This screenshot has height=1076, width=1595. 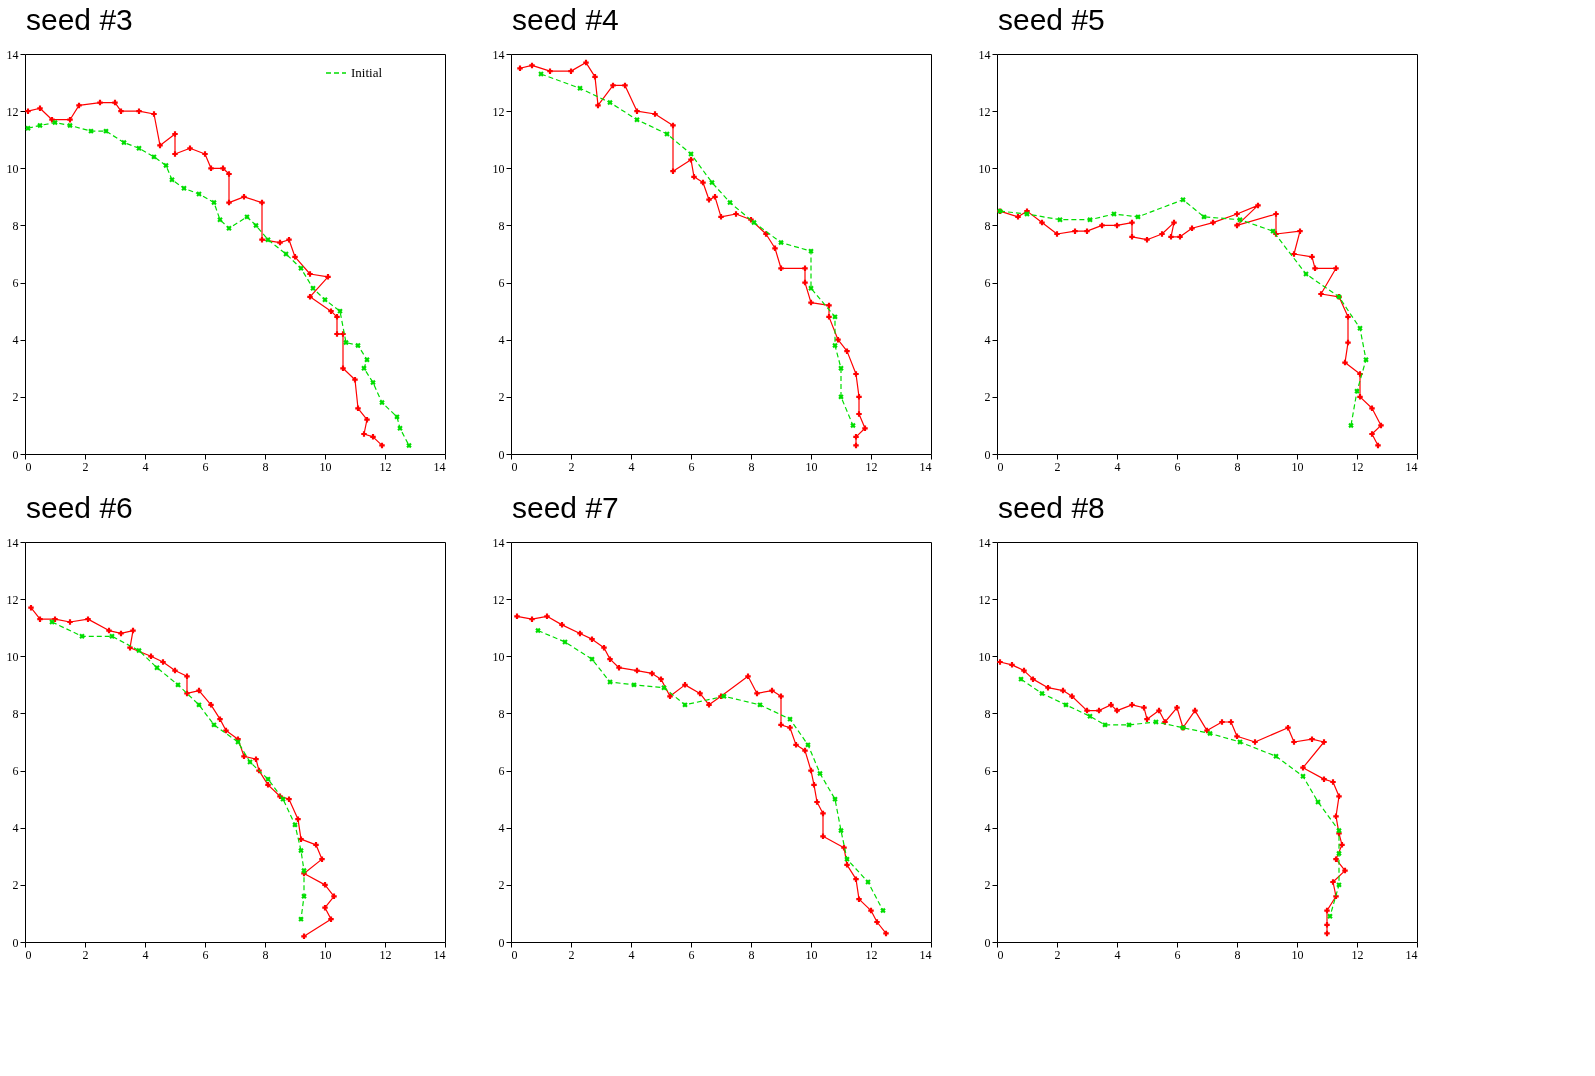 I want to click on chart-title: seed #5, so click(x=1051, y=19).